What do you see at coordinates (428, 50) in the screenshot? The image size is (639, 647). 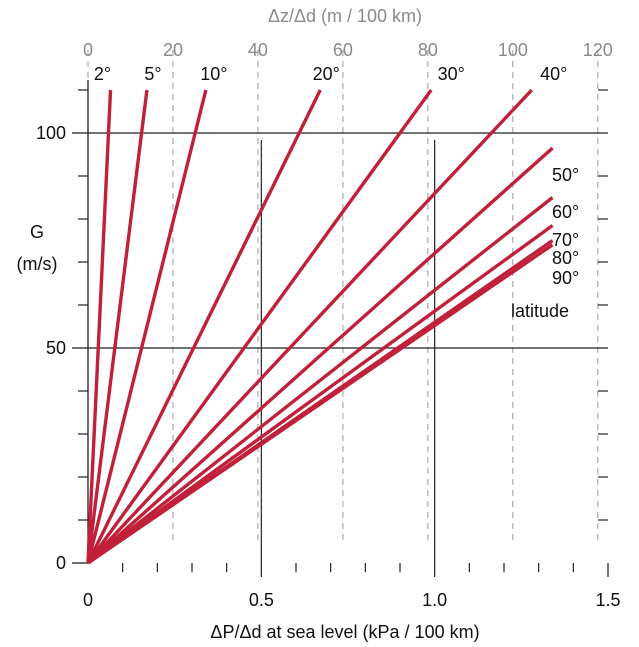 I see `top-tick-label: 80` at bounding box center [428, 50].